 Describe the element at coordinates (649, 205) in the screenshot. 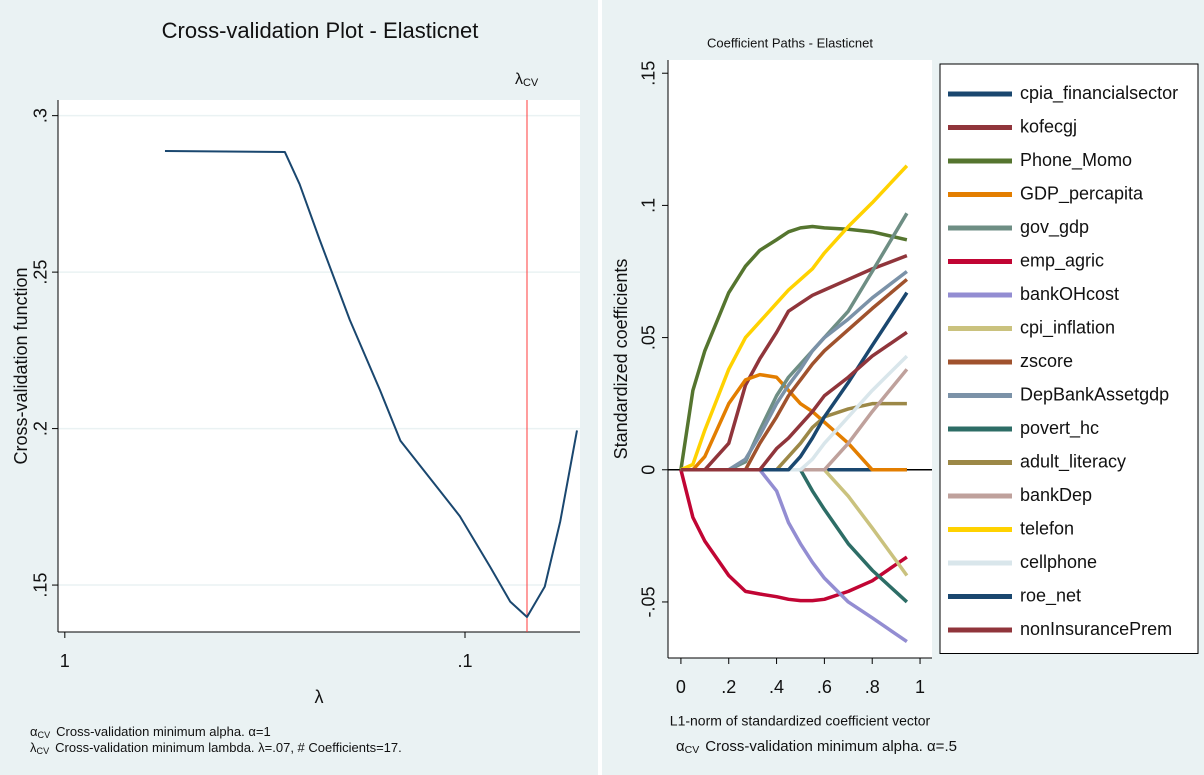

I see `y-tick-label: .1` at that location.